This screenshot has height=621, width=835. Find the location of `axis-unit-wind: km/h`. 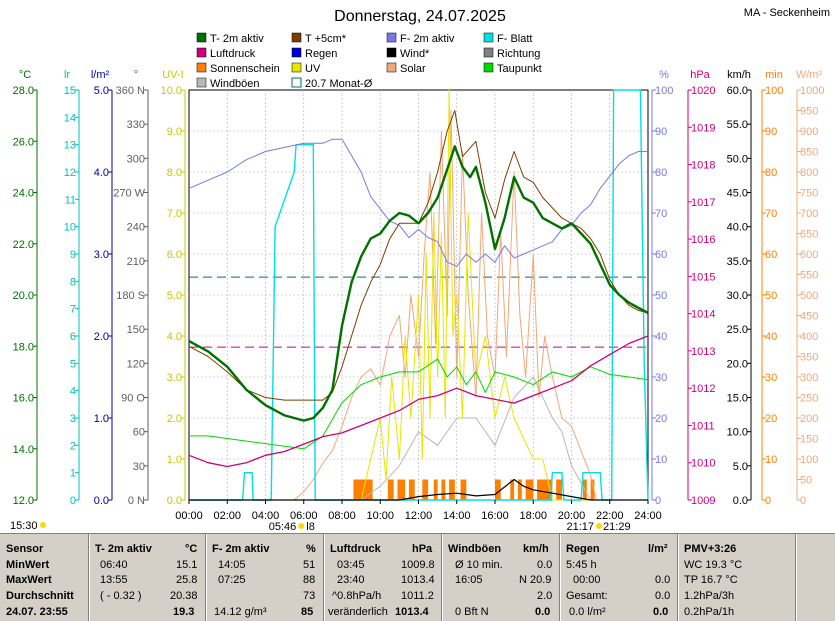

axis-unit-wind: km/h is located at coordinates (739, 75).